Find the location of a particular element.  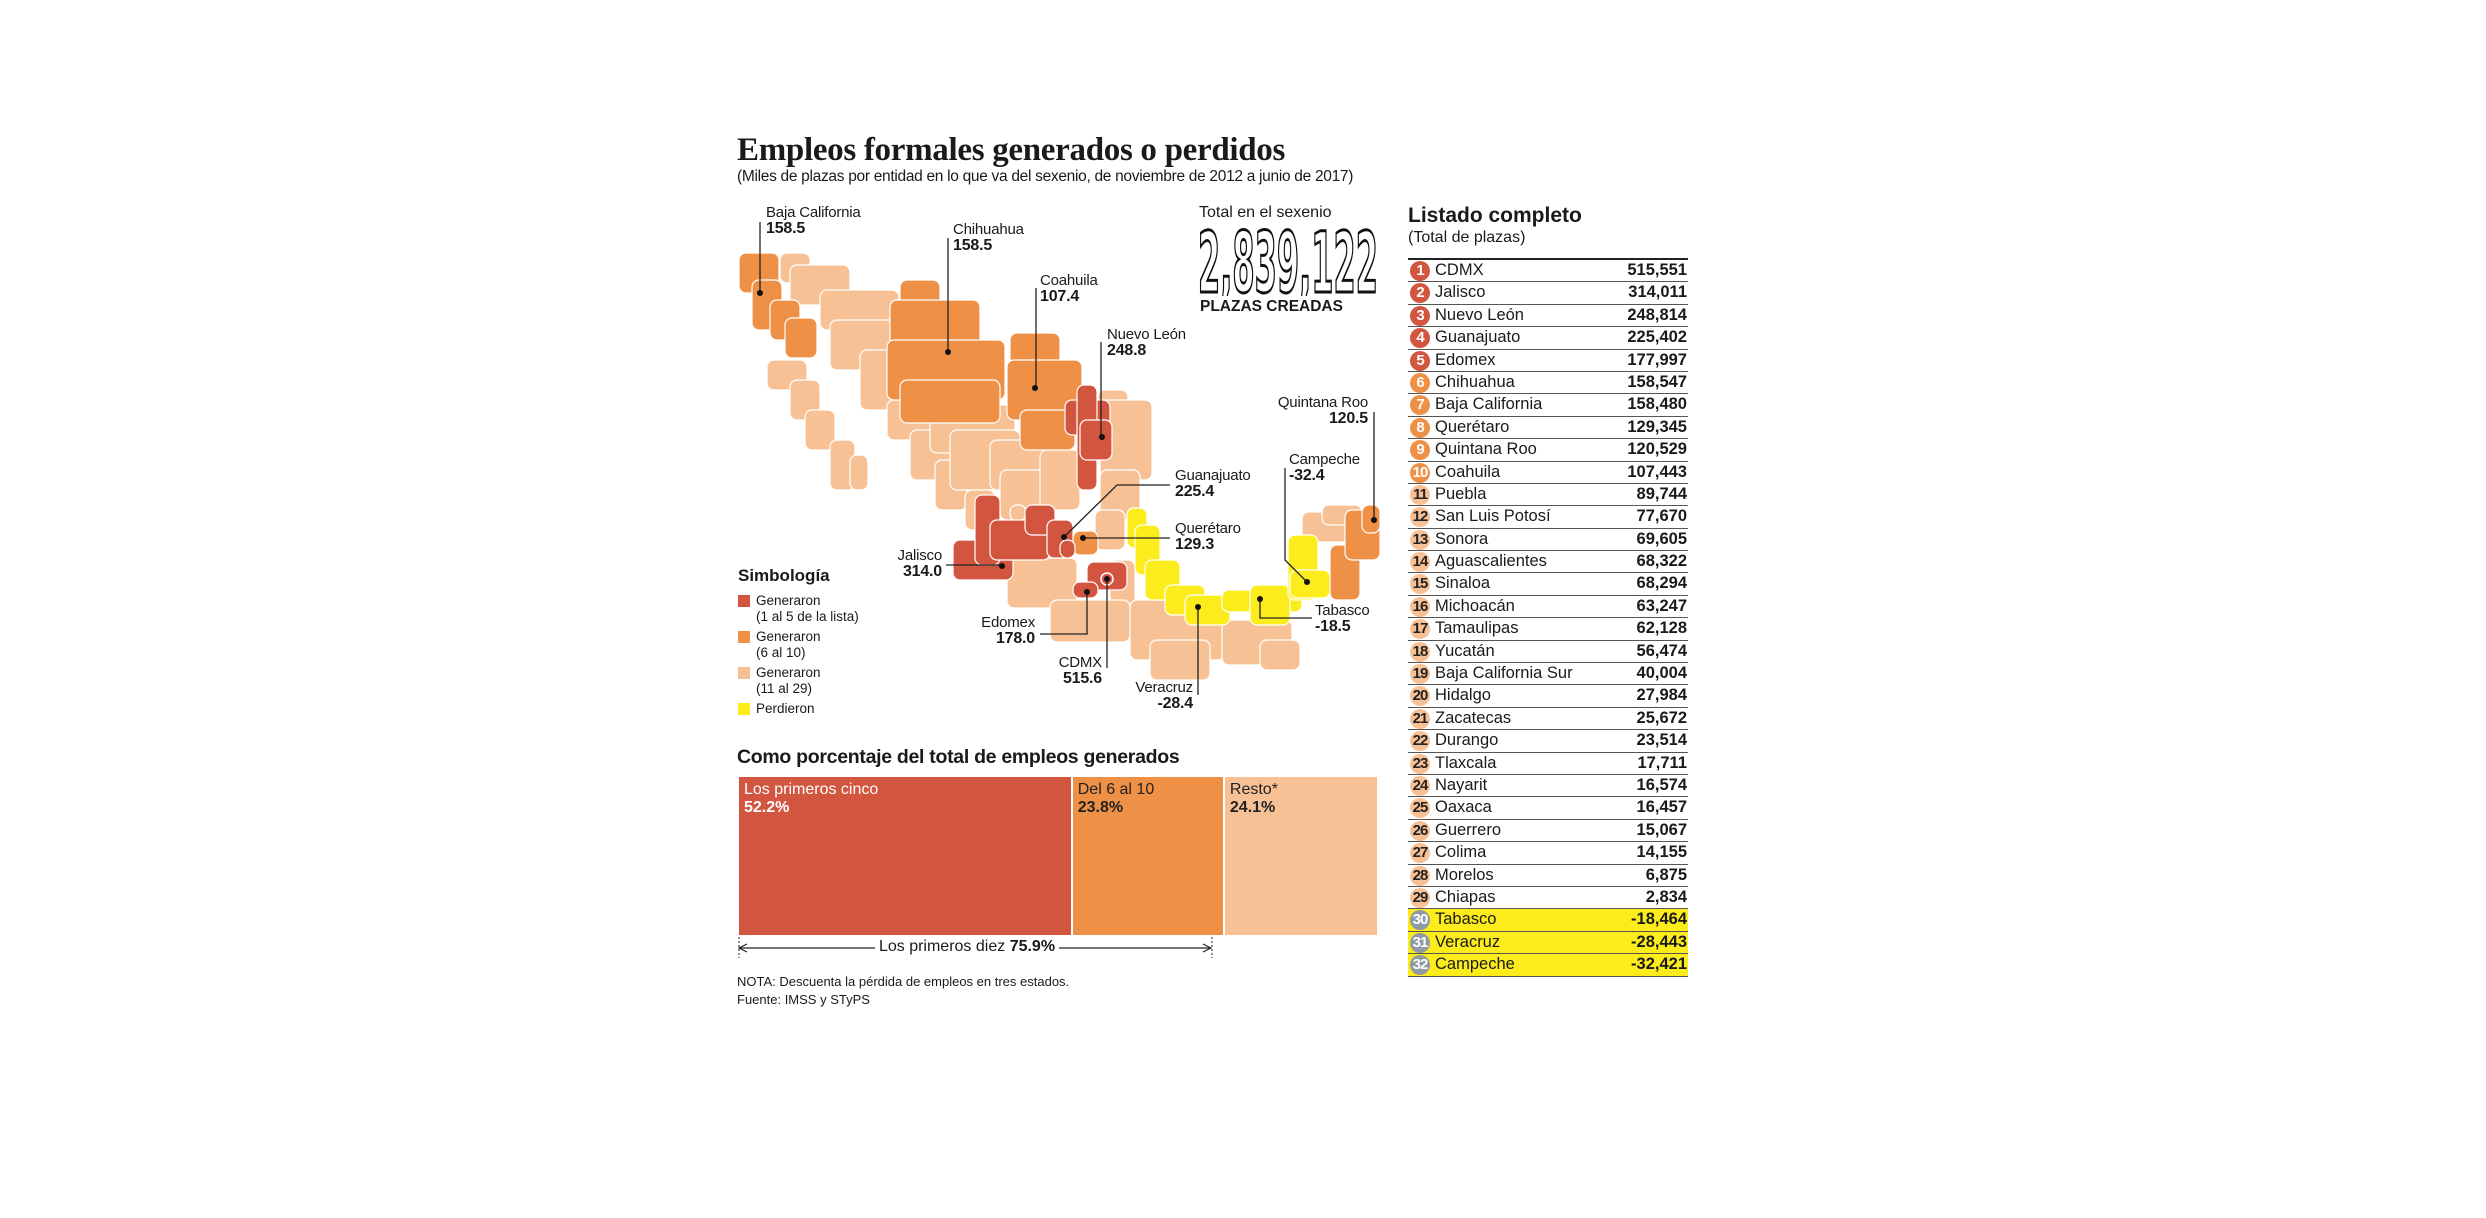

state-name: Oaxaca is located at coordinates (1463, 807).